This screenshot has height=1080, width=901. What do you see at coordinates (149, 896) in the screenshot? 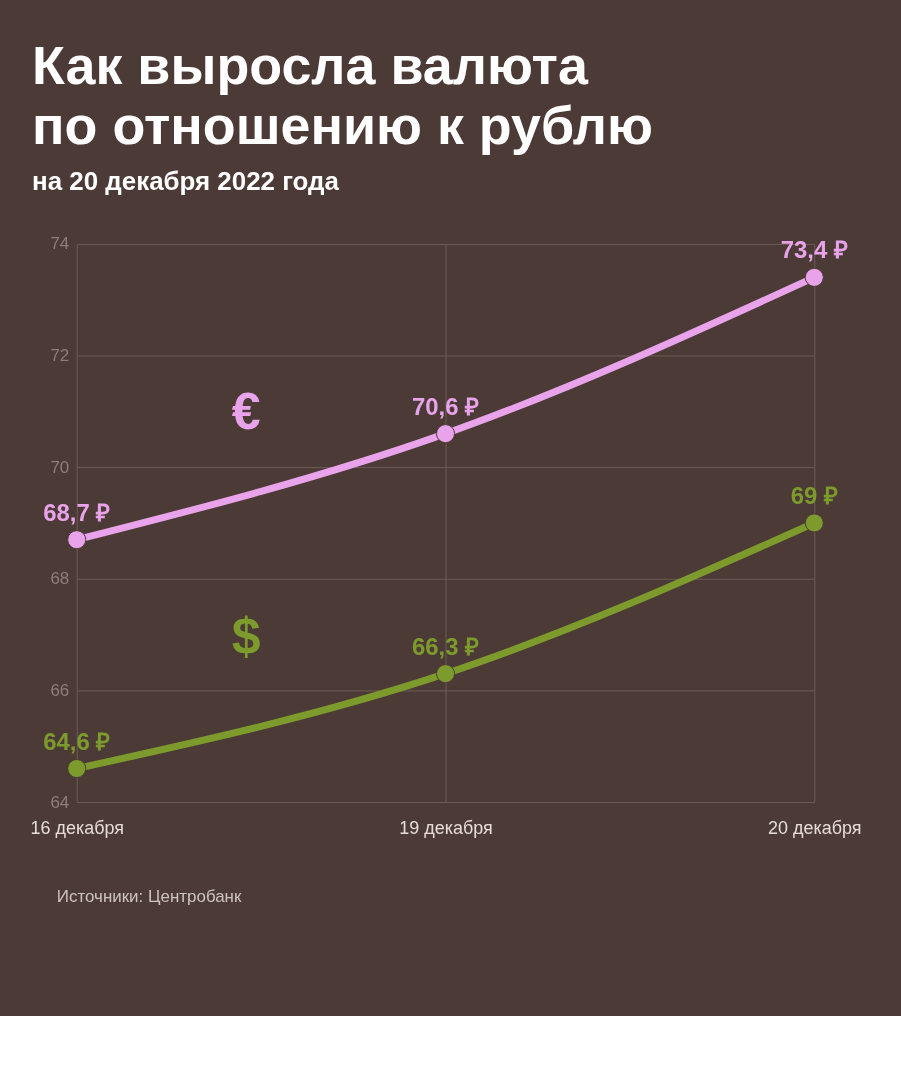
I see `text: Источники: Центробанк` at bounding box center [149, 896].